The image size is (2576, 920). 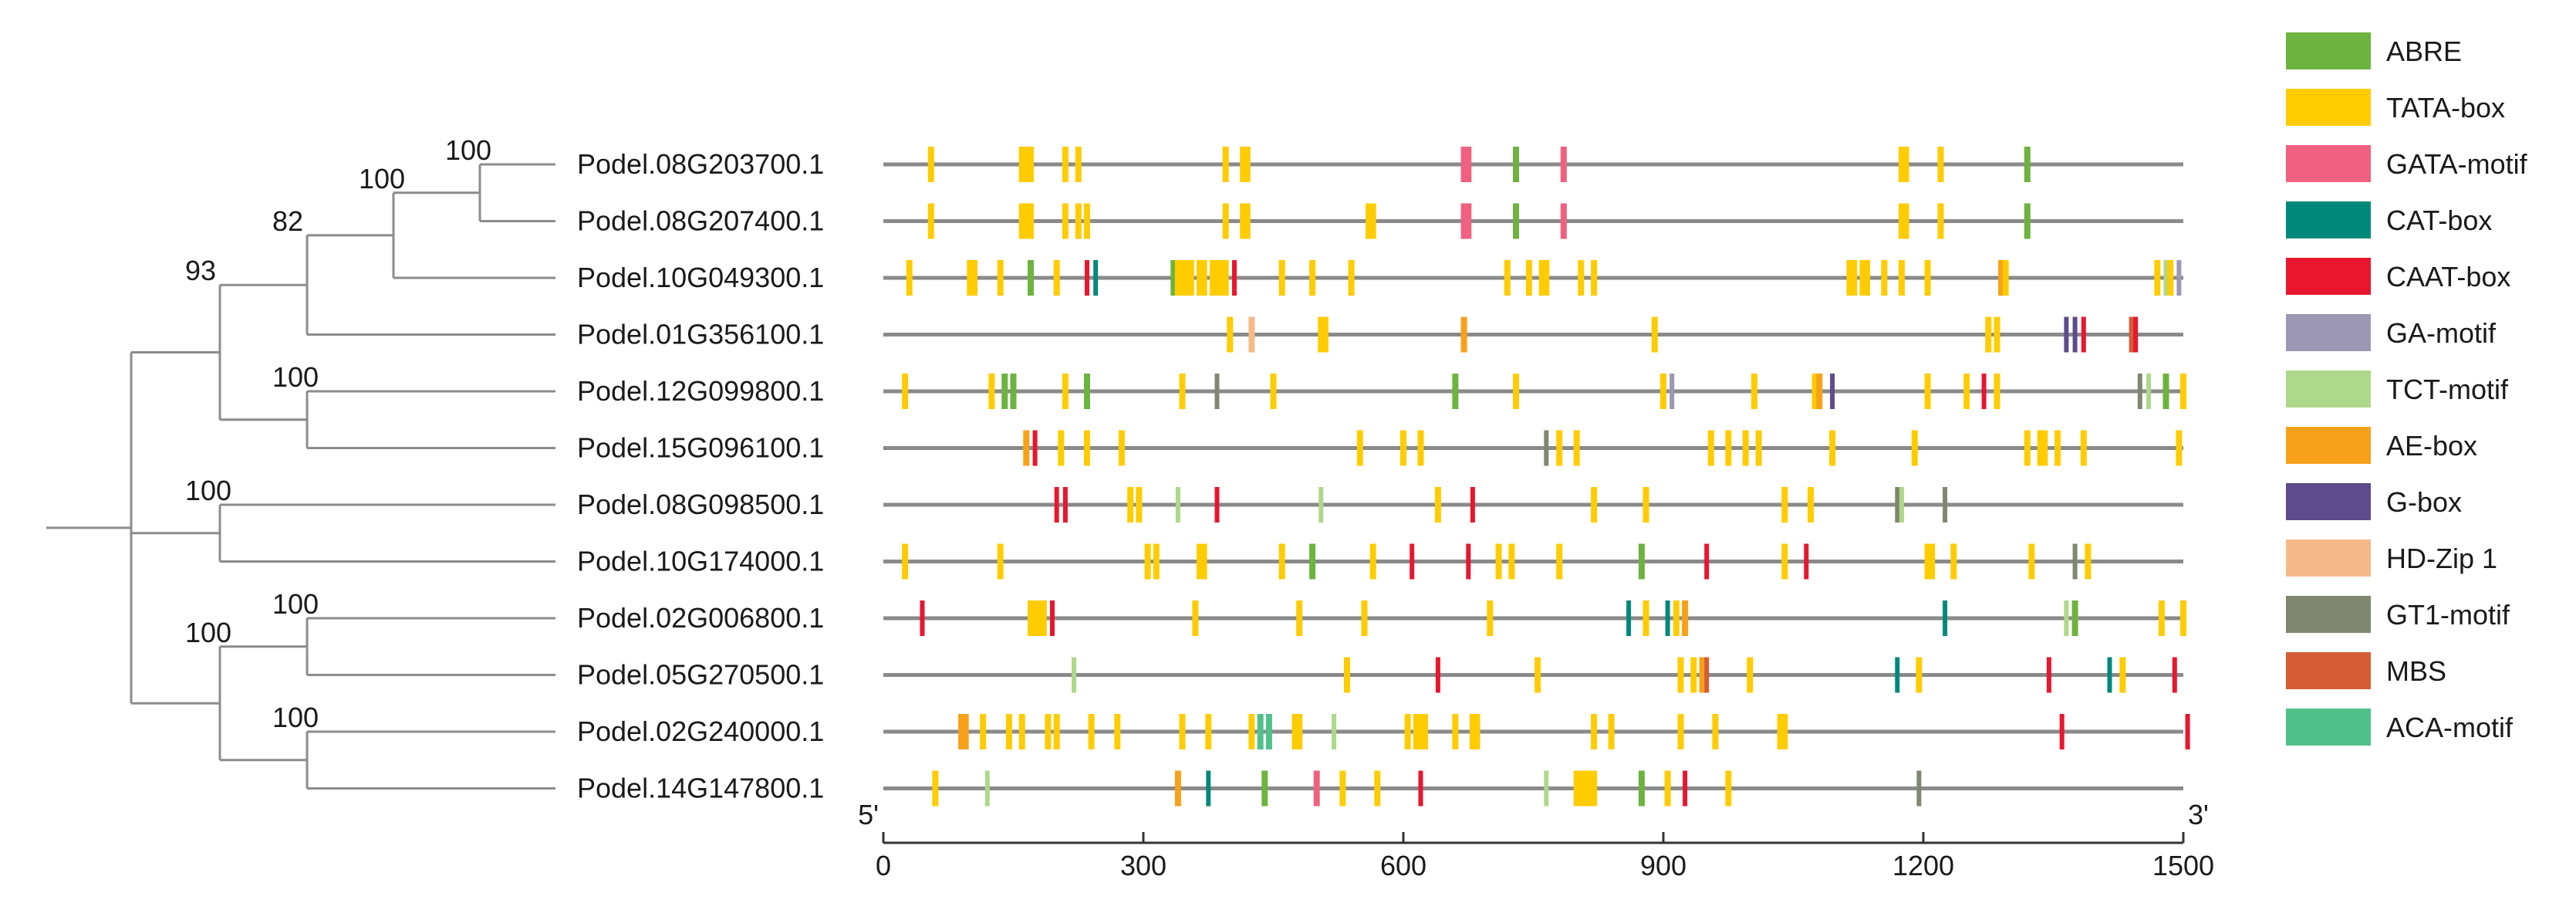 I want to click on legend-label: AE-box, so click(x=2431, y=446).